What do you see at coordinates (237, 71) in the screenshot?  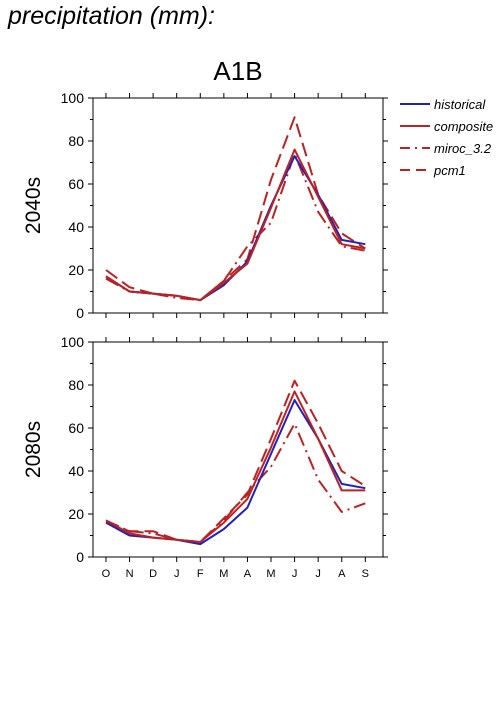 I see `chart-title: A1B` at bounding box center [237, 71].